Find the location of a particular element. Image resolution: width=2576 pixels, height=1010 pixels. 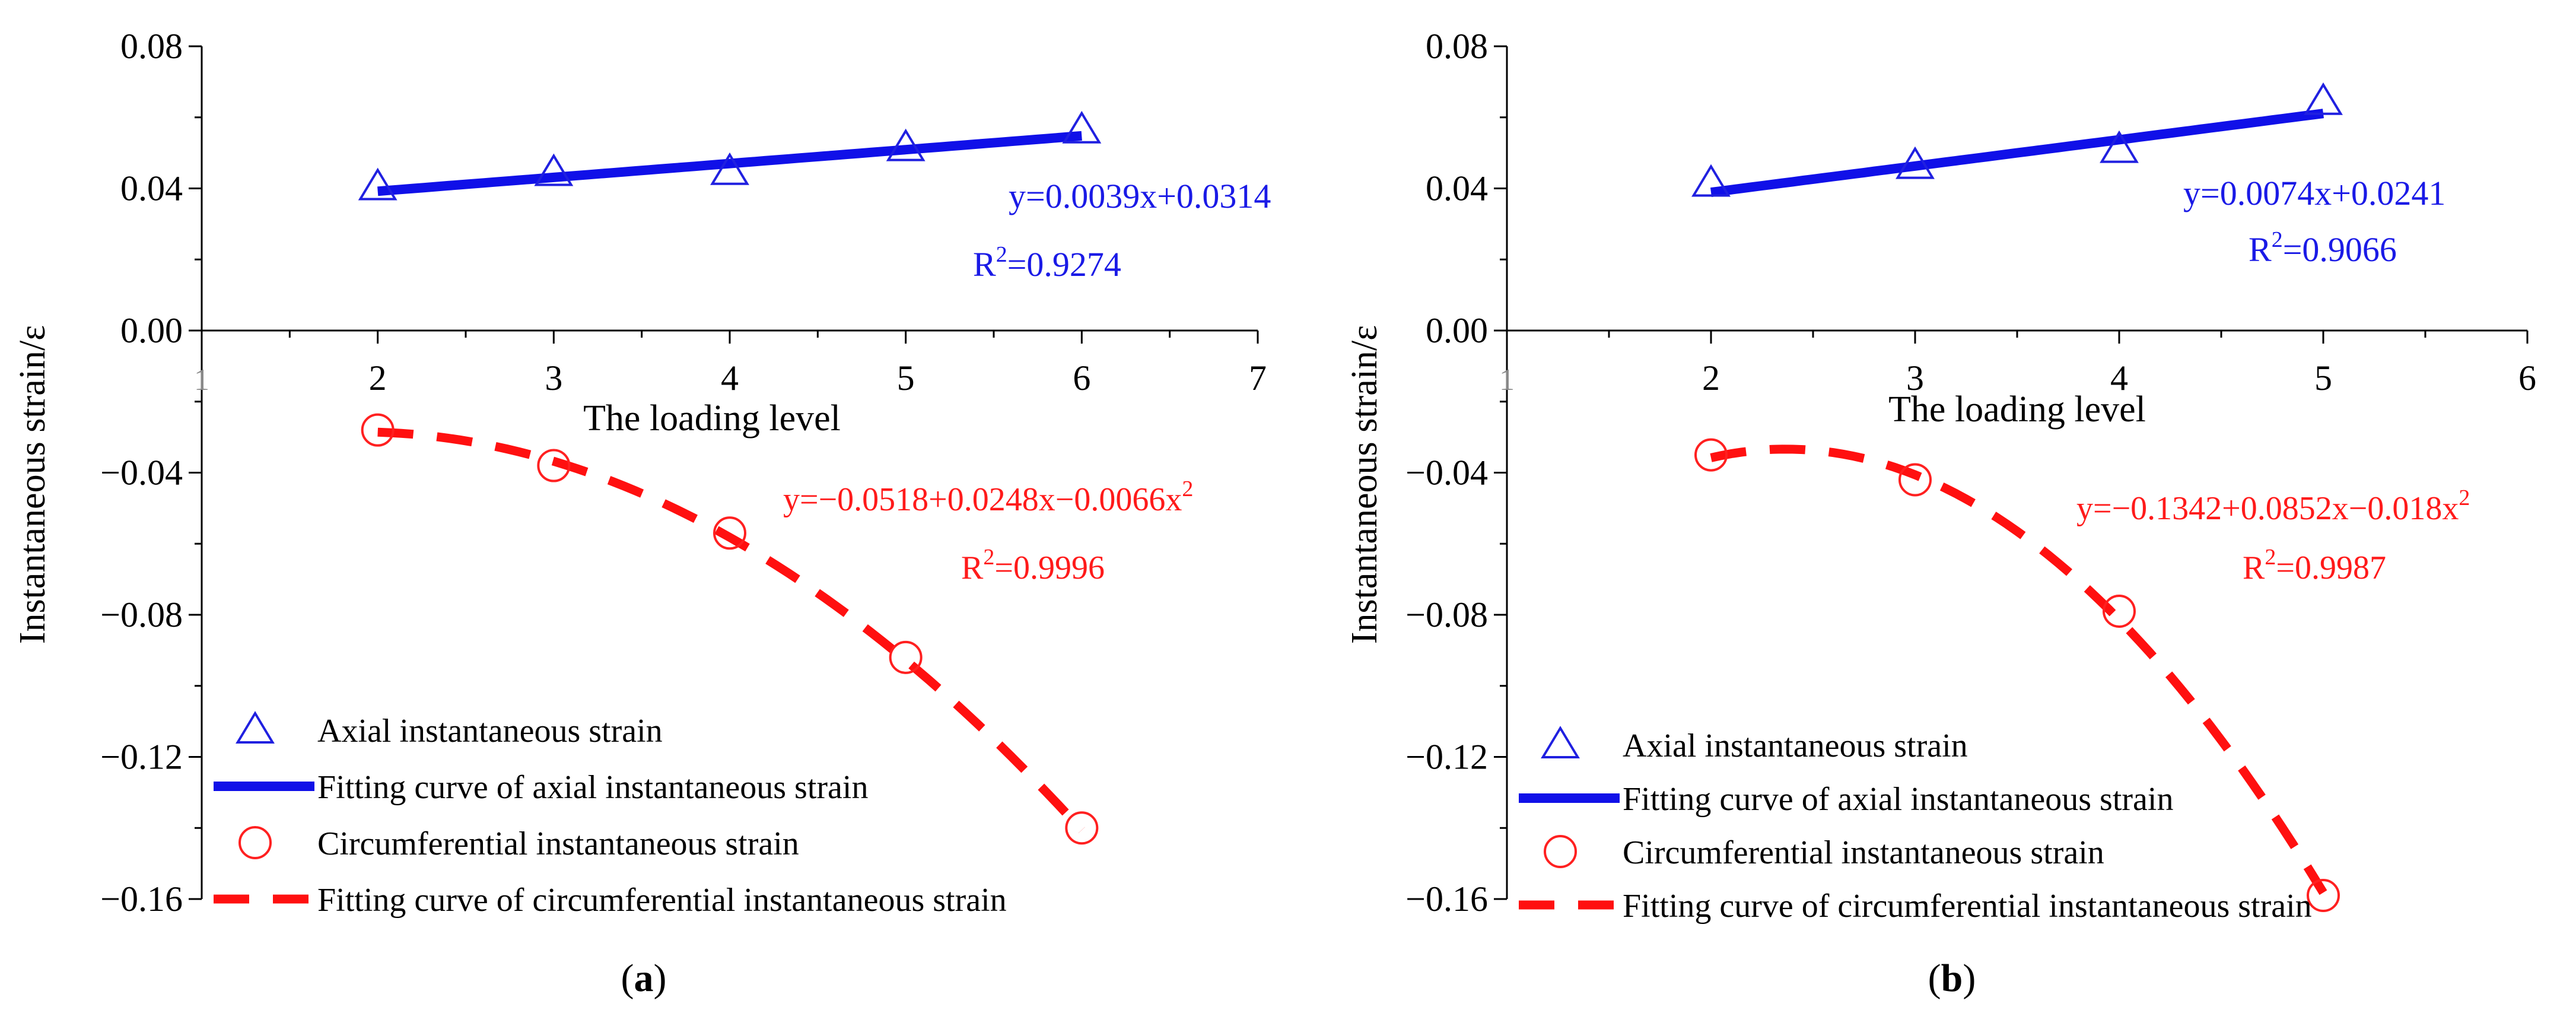

axial-r-squared: R2=0.9066 is located at coordinates (2323, 248).